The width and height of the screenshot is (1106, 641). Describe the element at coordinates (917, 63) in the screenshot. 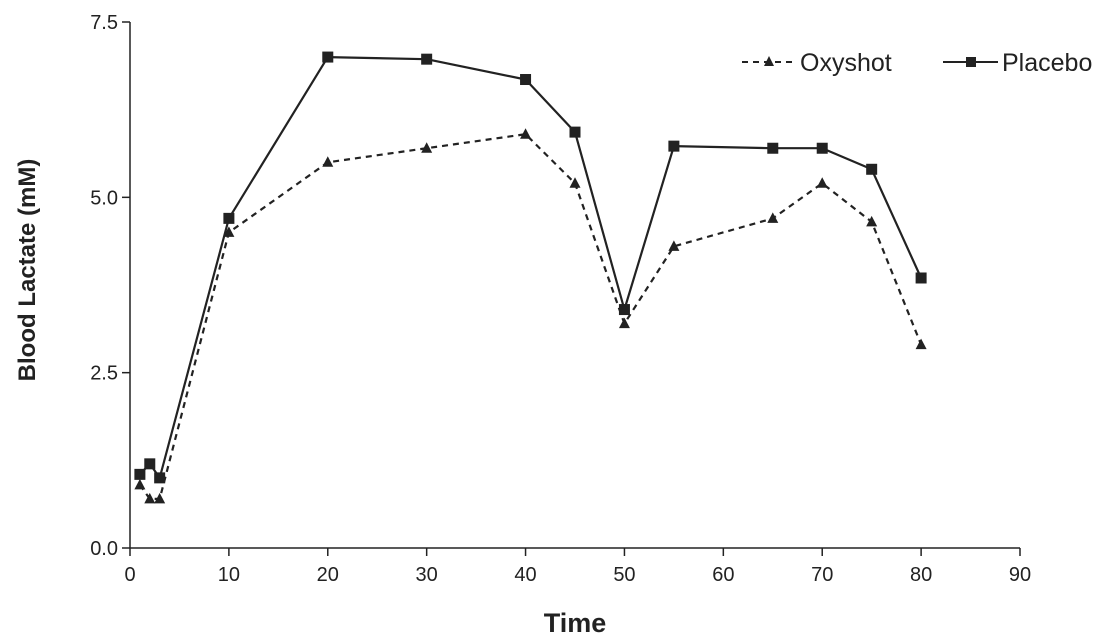

I see `legend: Oxyshot Placebo` at that location.